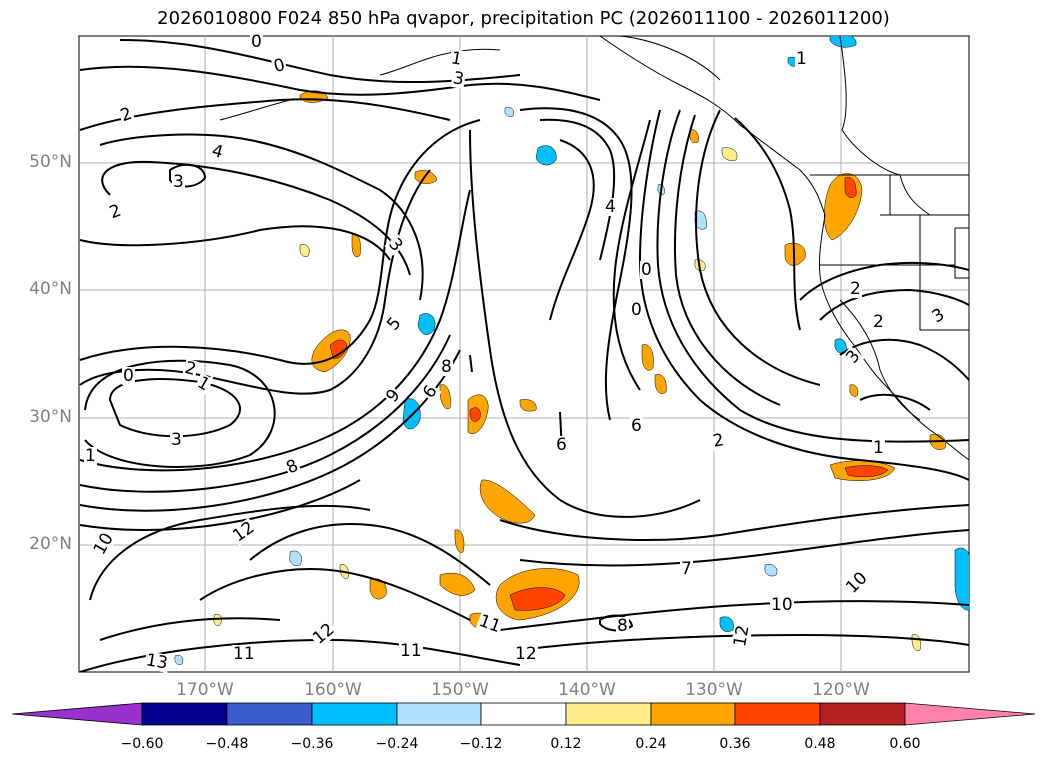 This screenshot has height=765, width=1047. I want to click on contour-label: 7, so click(686, 569).